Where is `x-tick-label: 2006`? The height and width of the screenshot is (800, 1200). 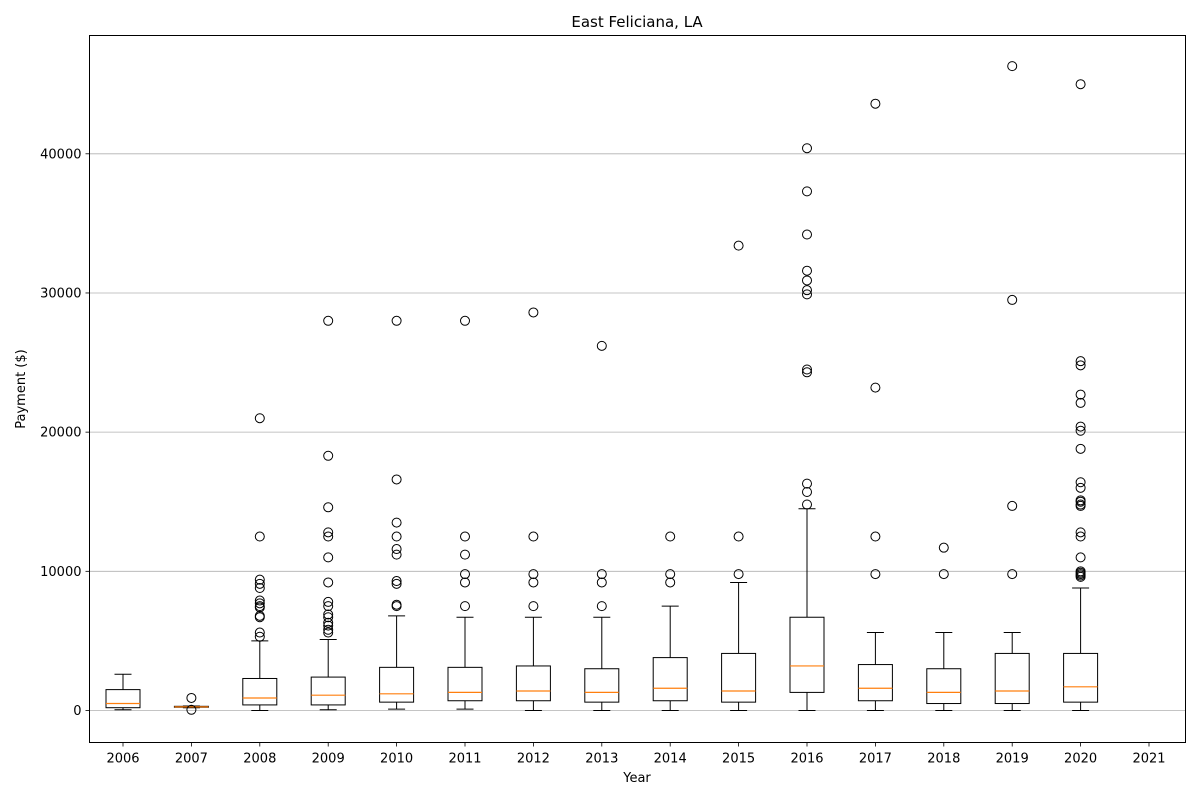 x-tick-label: 2006 is located at coordinates (122, 759).